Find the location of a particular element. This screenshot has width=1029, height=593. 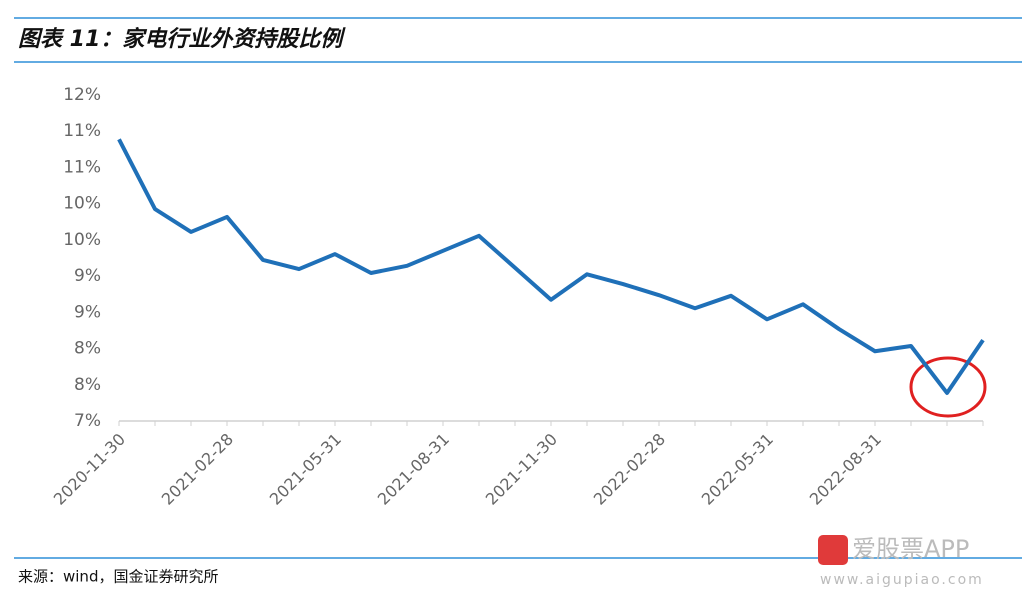

chart-title: 图表 11：家电行业外资持股比例 is located at coordinates (182, 39).